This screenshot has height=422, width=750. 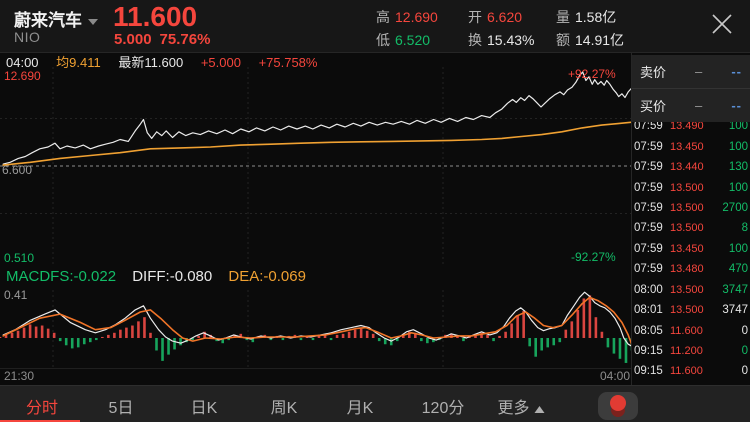 I want to click on stat-换: 换 15.43%, so click(x=501, y=40).